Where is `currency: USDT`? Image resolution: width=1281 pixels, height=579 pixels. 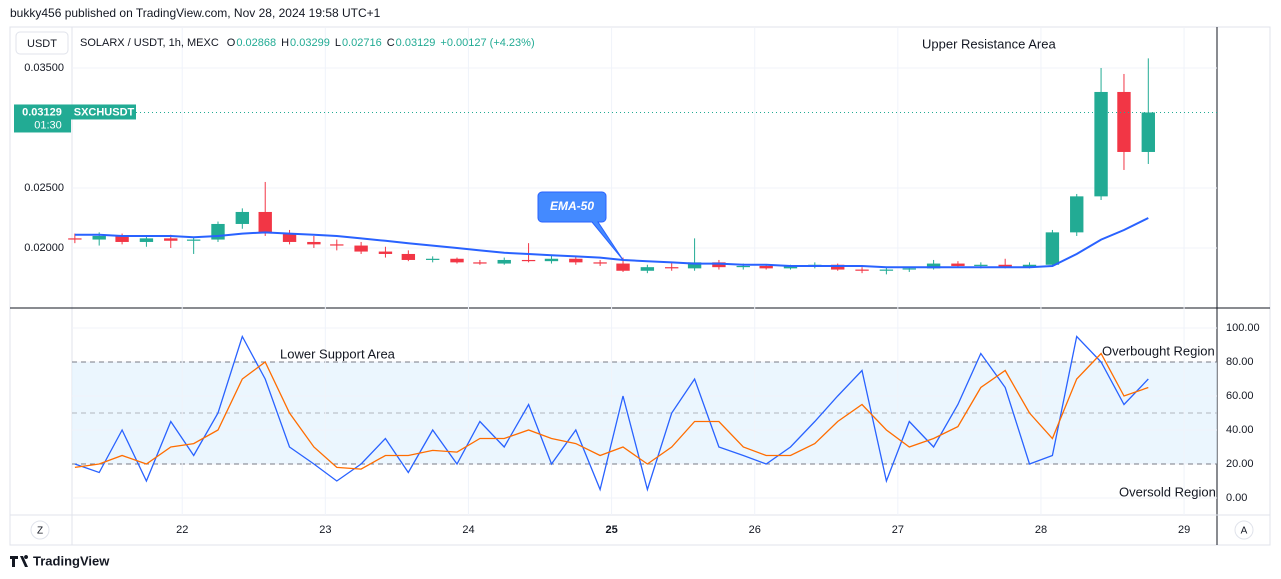
currency: USDT is located at coordinates (42, 44).